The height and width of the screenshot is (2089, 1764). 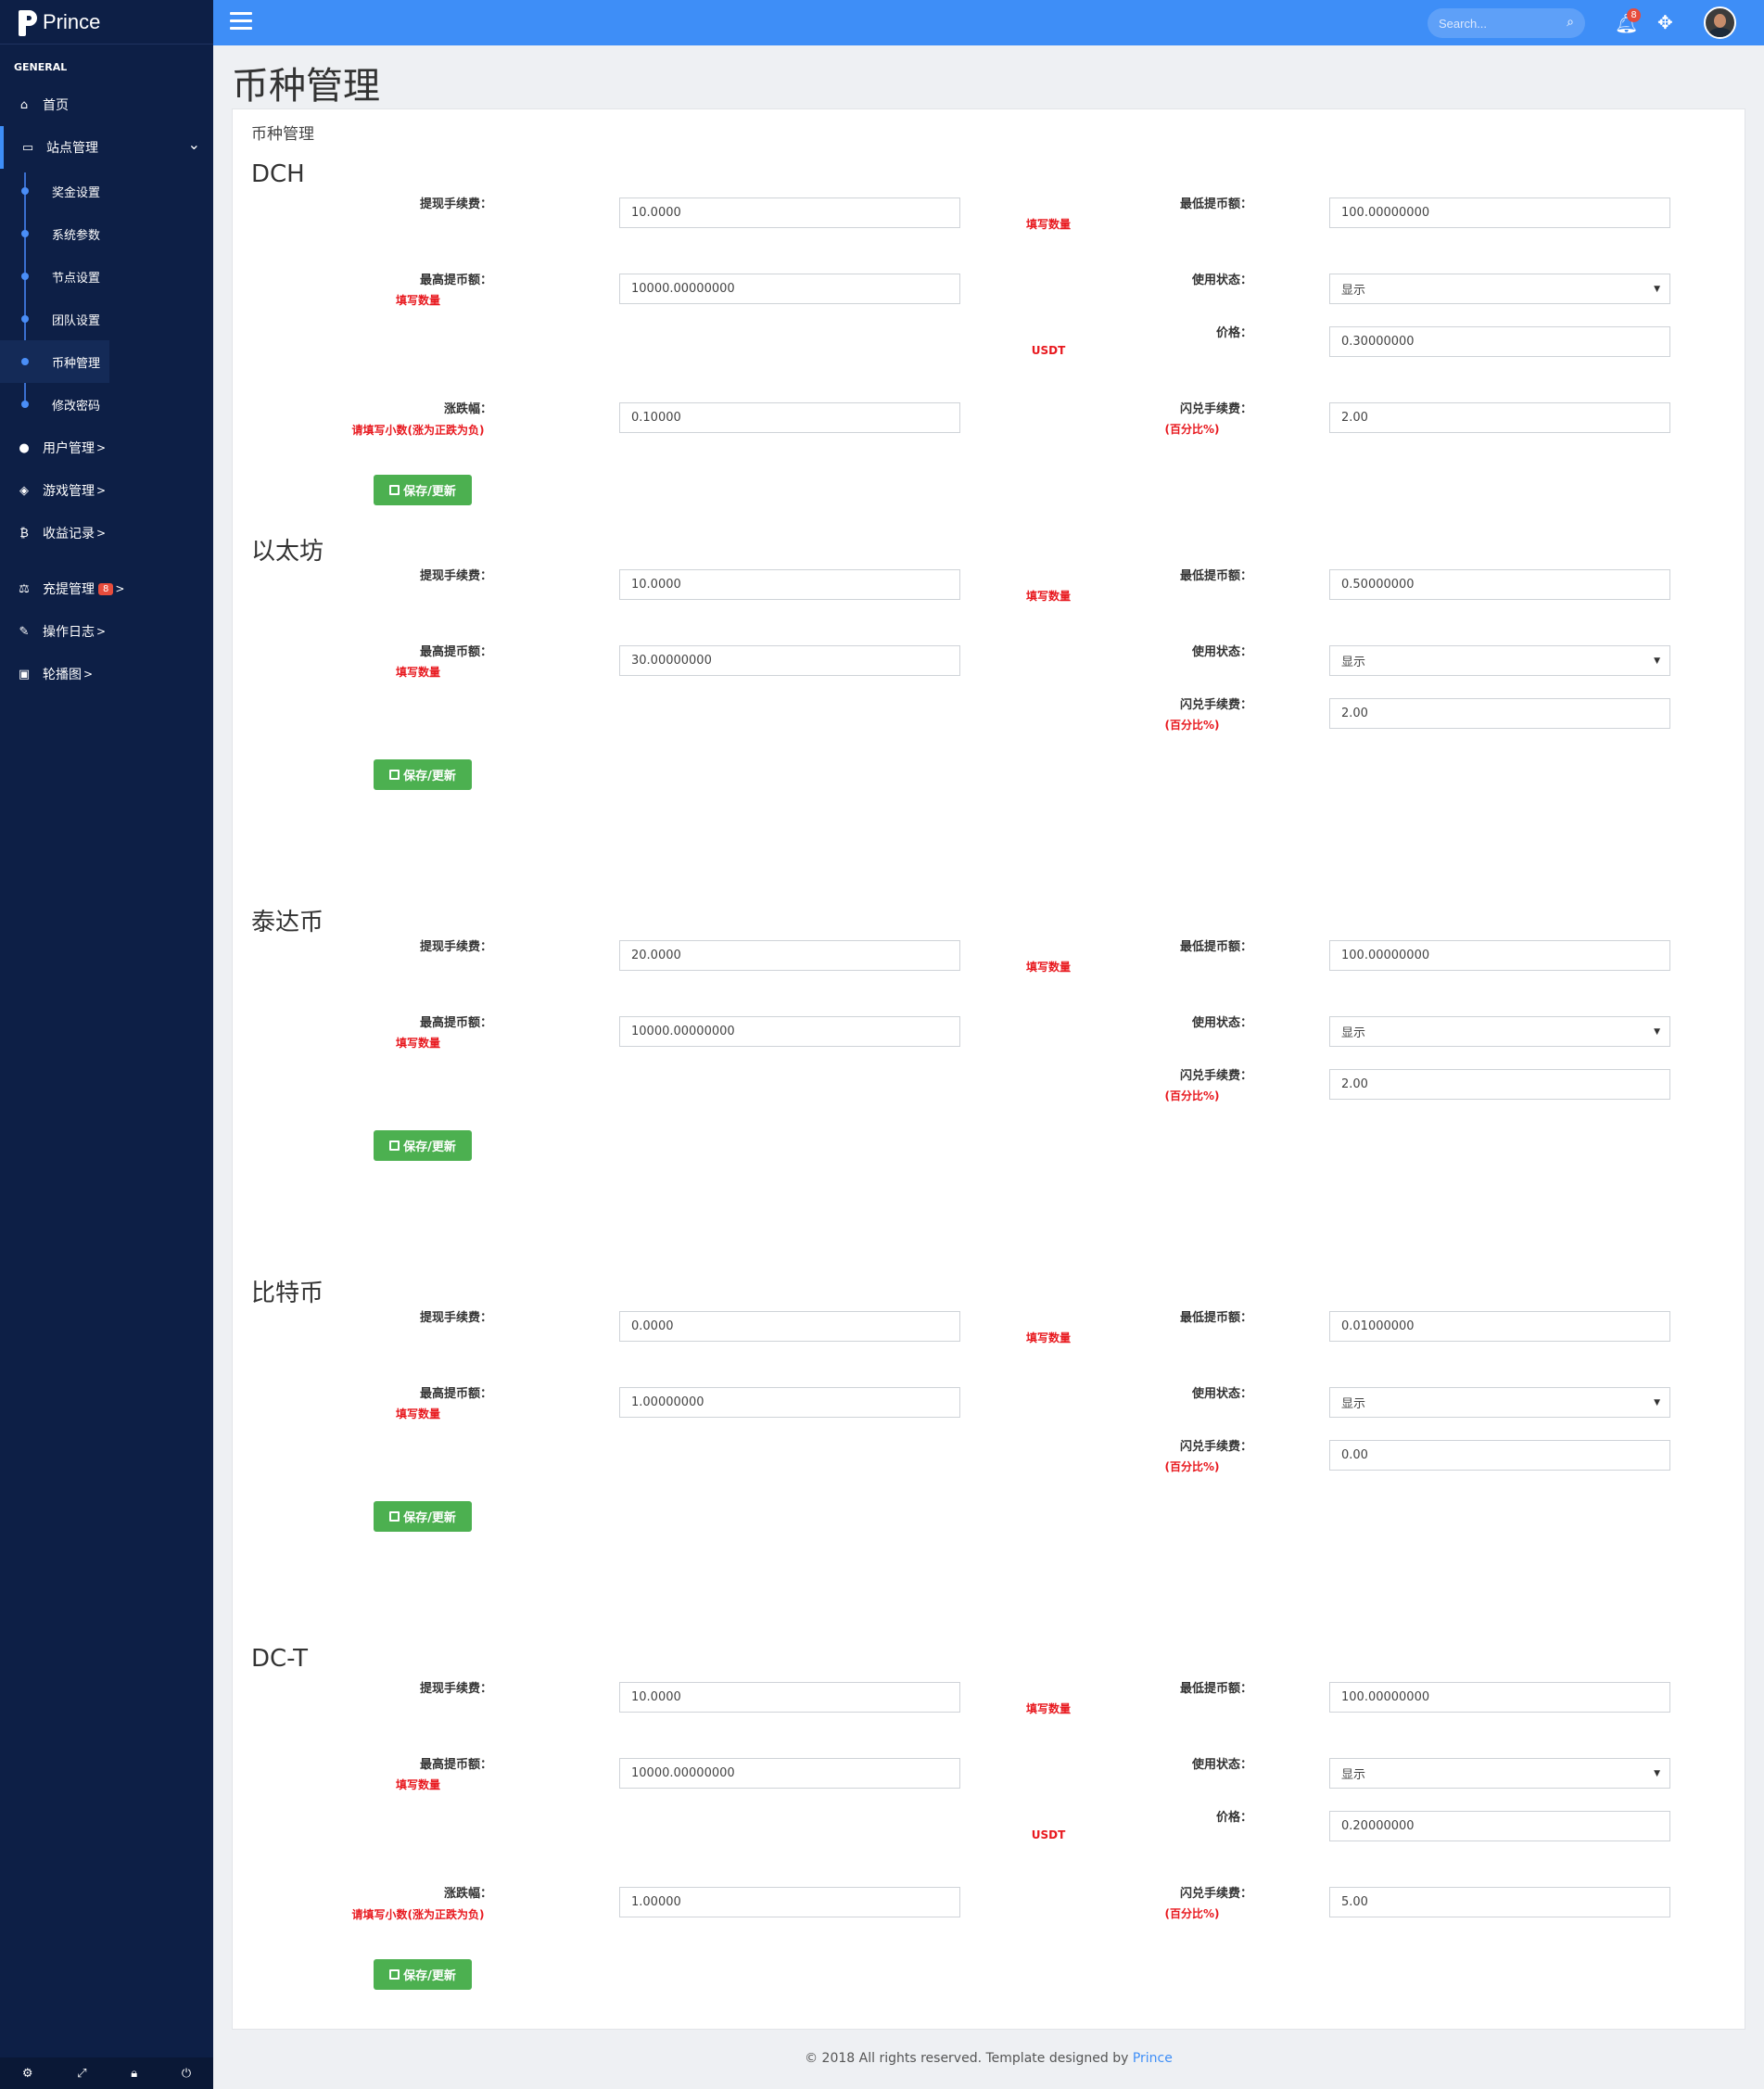 What do you see at coordinates (1378, 1326) in the screenshot?
I see `input-value: 0.01000000` at bounding box center [1378, 1326].